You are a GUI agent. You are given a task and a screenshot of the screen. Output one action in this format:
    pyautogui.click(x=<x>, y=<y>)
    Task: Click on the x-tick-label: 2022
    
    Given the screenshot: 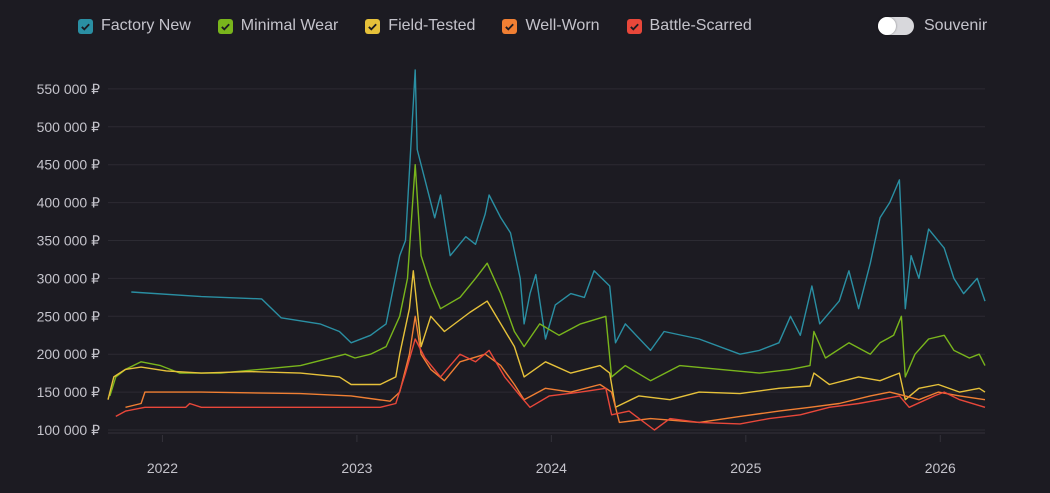 What is the action you would take?
    pyautogui.click(x=162, y=468)
    